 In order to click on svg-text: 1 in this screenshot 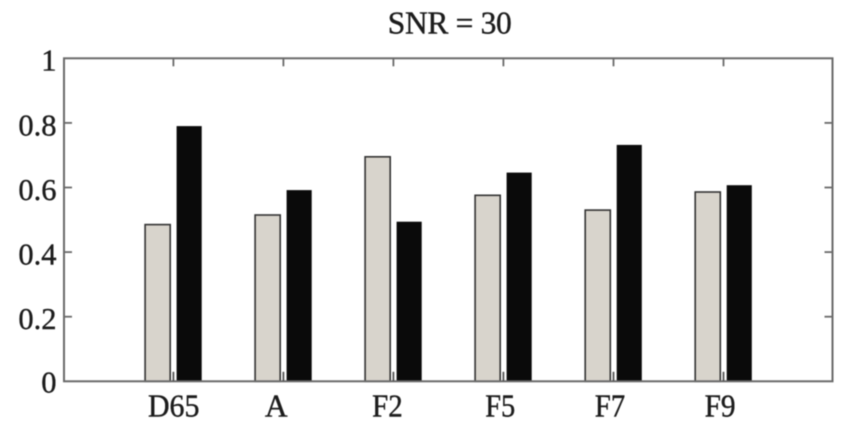, I will do `click(48, 60)`.